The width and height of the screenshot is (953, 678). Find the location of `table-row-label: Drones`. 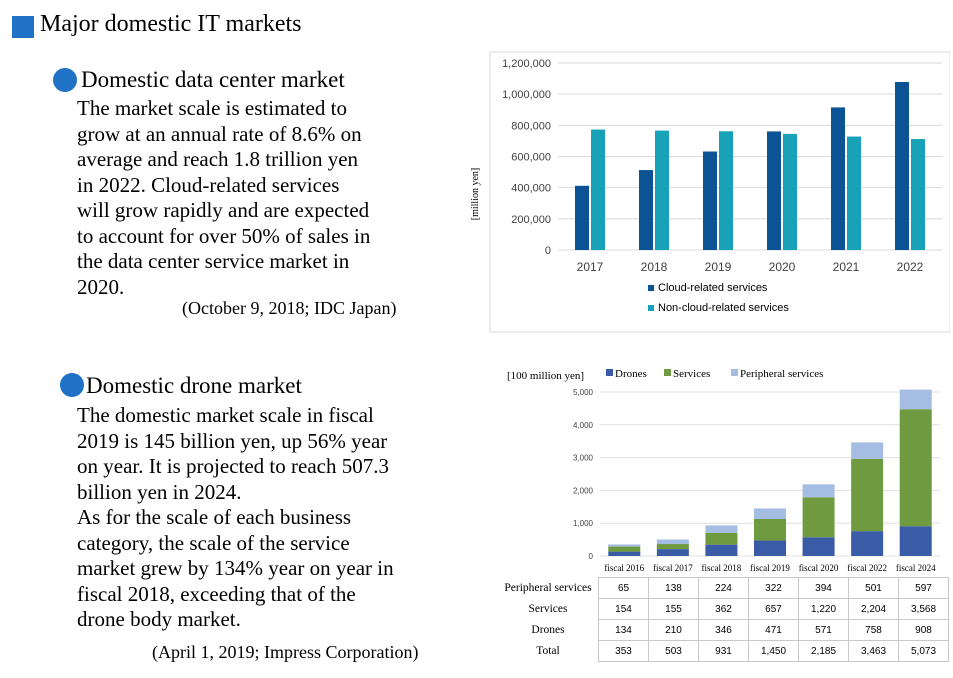

table-row-label: Drones is located at coordinates (548, 630).